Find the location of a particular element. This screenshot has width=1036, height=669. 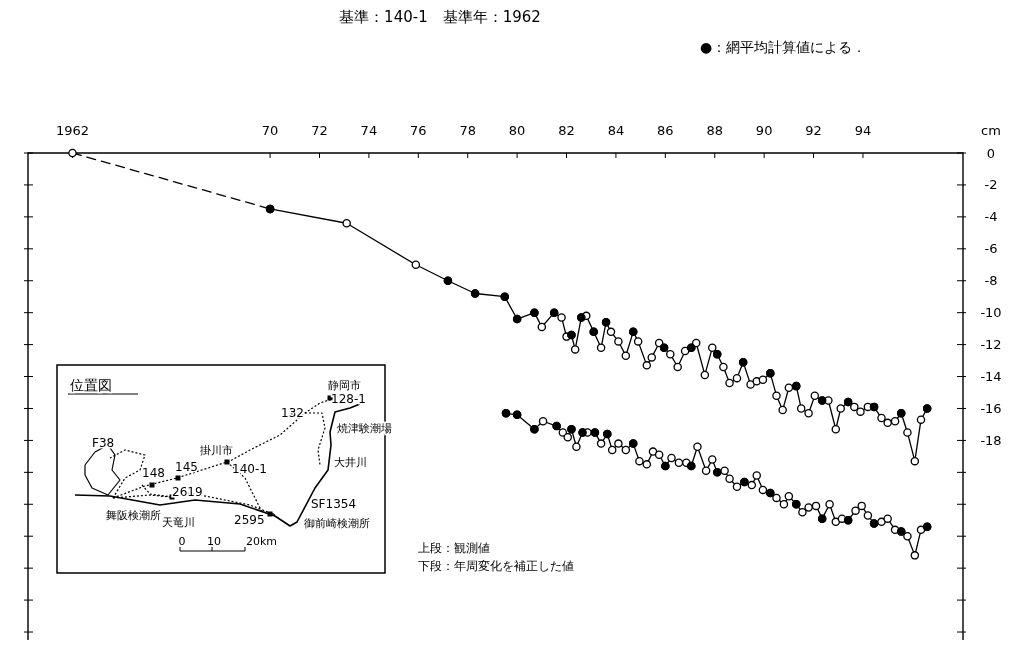

annotation: 掛川市 is located at coordinates (216, 450).